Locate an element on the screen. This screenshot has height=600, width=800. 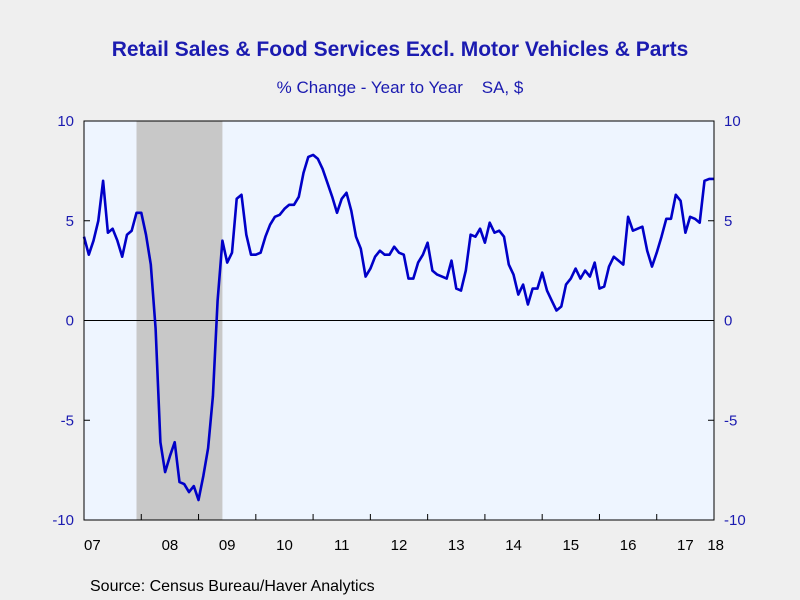
y-tick-label-left: -5 is located at coordinates (67, 420).